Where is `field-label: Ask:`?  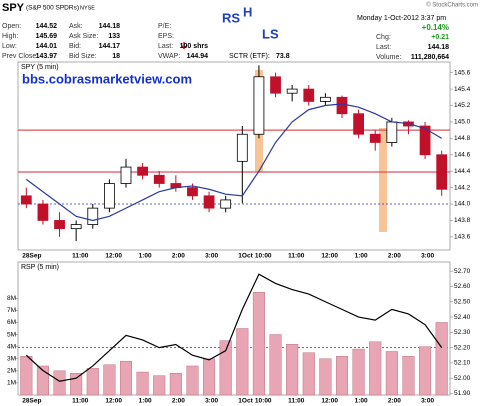
field-label: Ask: is located at coordinates (76, 26).